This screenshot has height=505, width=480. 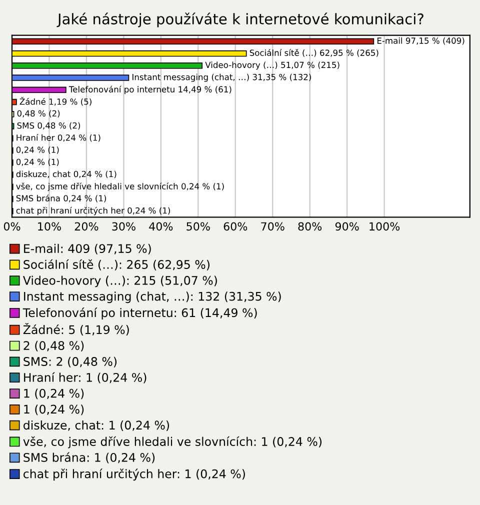 I want to click on x-tick-label: 80%, so click(x=310, y=226).